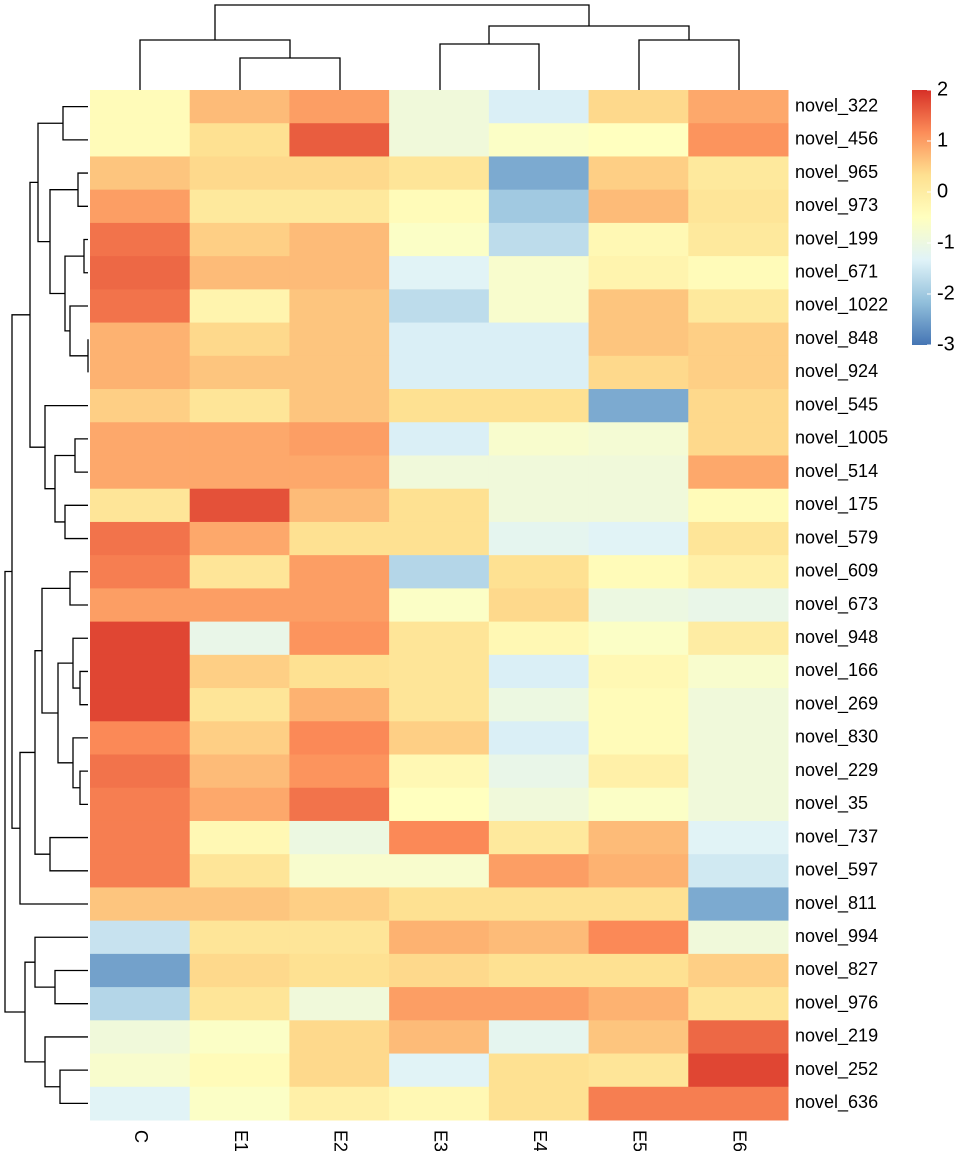 The image size is (957, 1156). Describe the element at coordinates (841, 305) in the screenshot. I see `row-label: novel_1022` at that location.